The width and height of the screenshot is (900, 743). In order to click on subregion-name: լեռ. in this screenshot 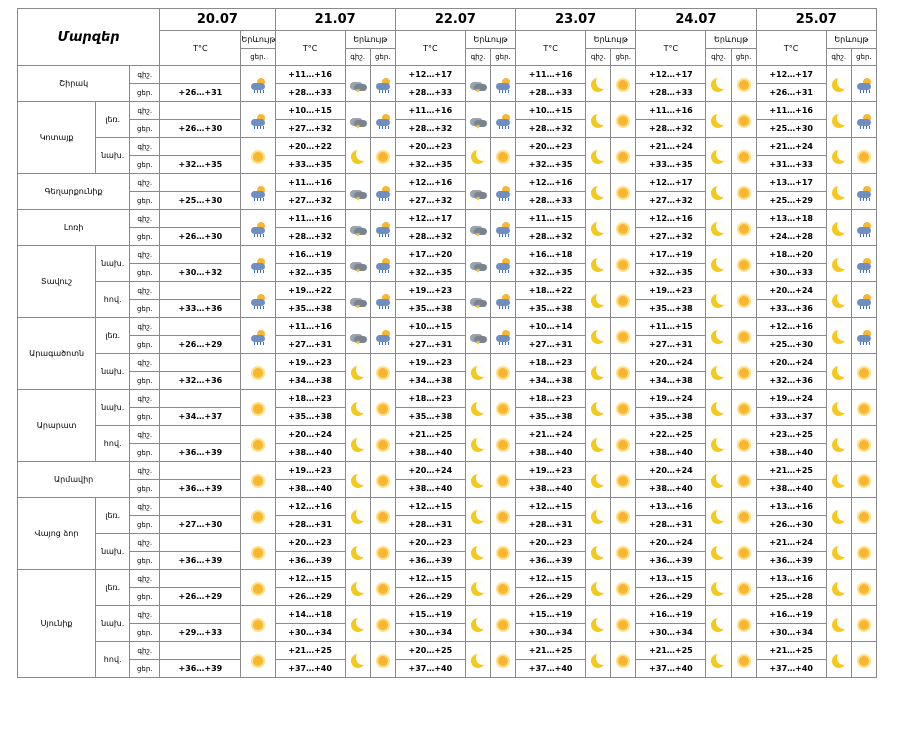, I will do `click(113, 515)`.